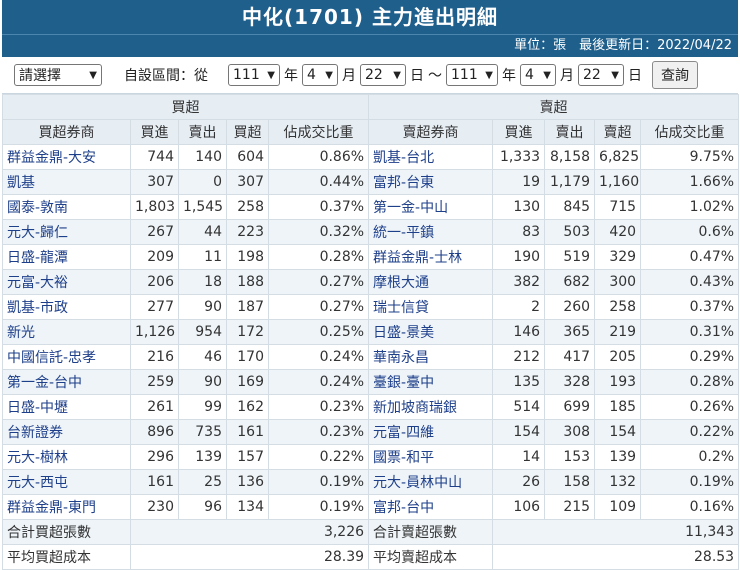 The width and height of the screenshot is (740, 570). Describe the element at coordinates (431, 307) in the screenshot. I see `broker-link: 瑞士信貸` at that location.